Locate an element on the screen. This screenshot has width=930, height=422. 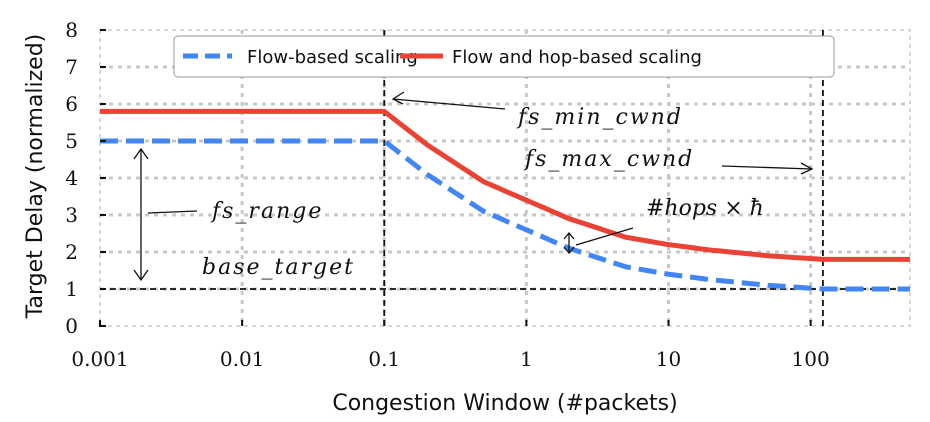
x-tick-label: 1 is located at coordinates (526, 359).